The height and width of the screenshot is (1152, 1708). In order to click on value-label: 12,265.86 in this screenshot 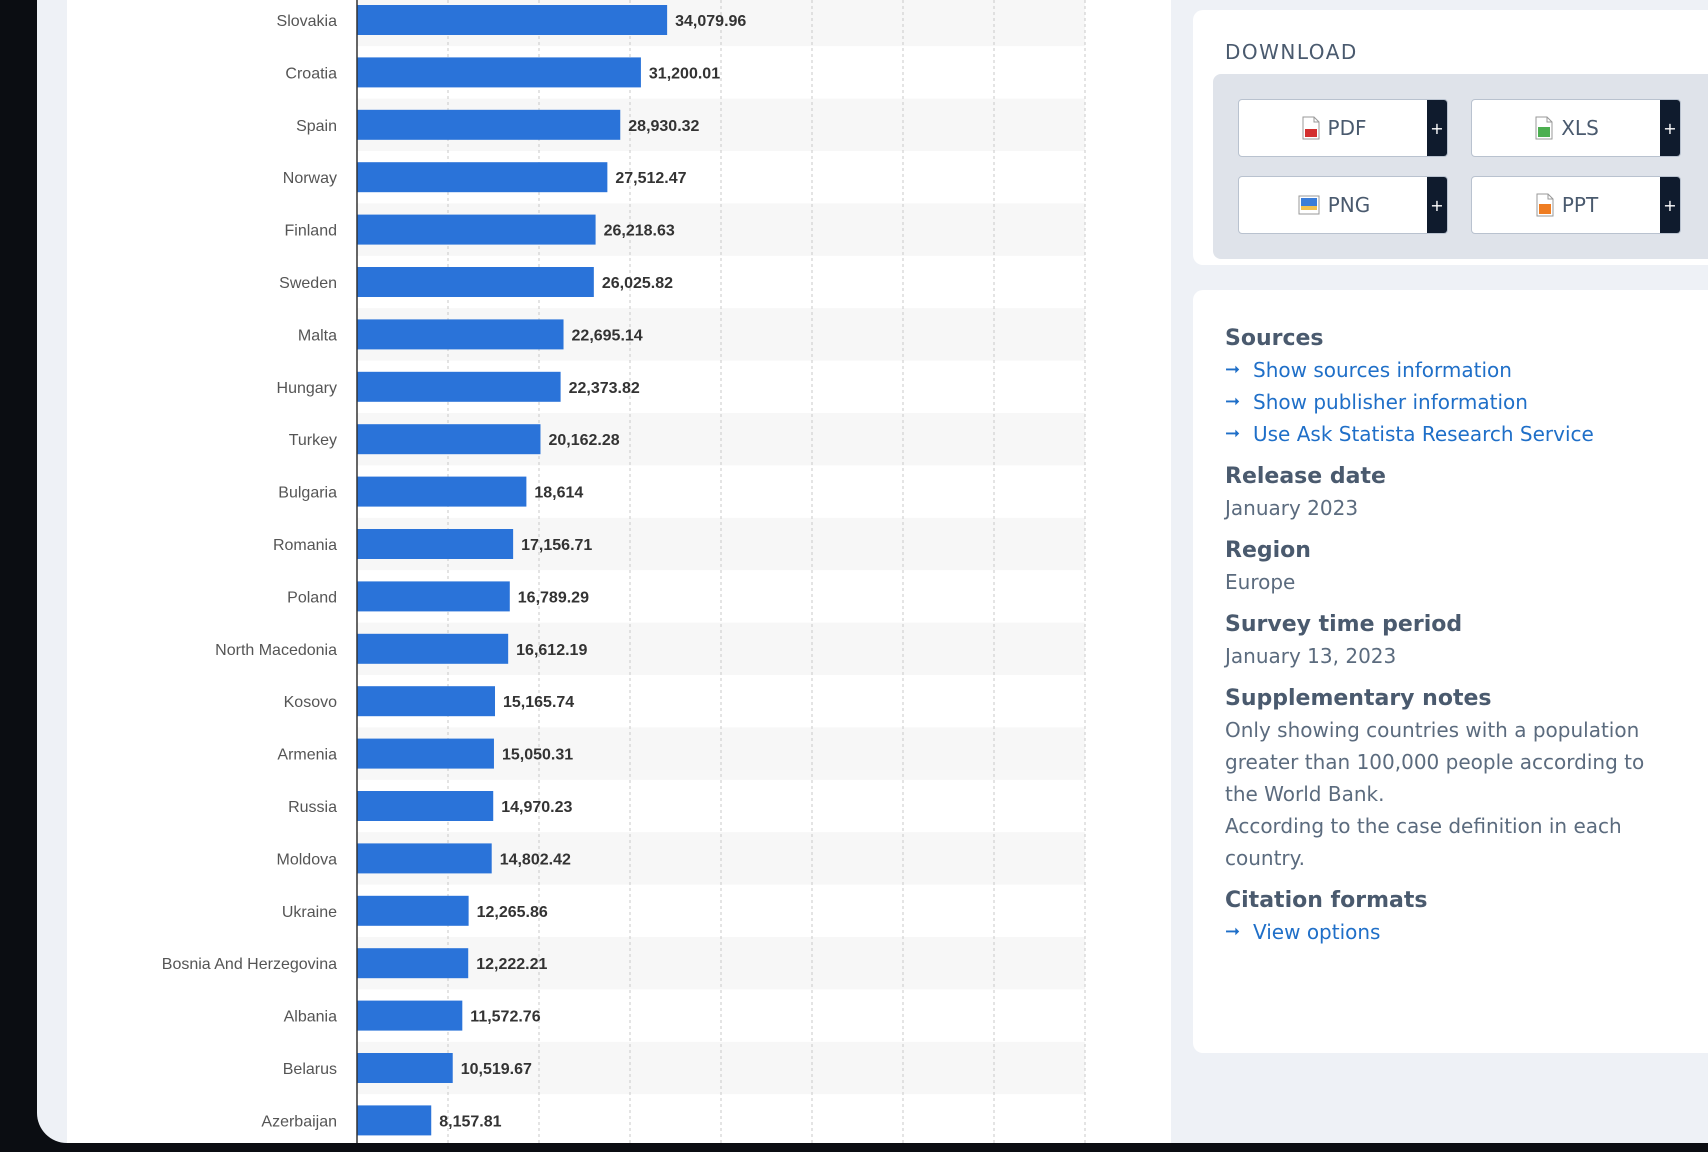, I will do `click(512, 912)`.